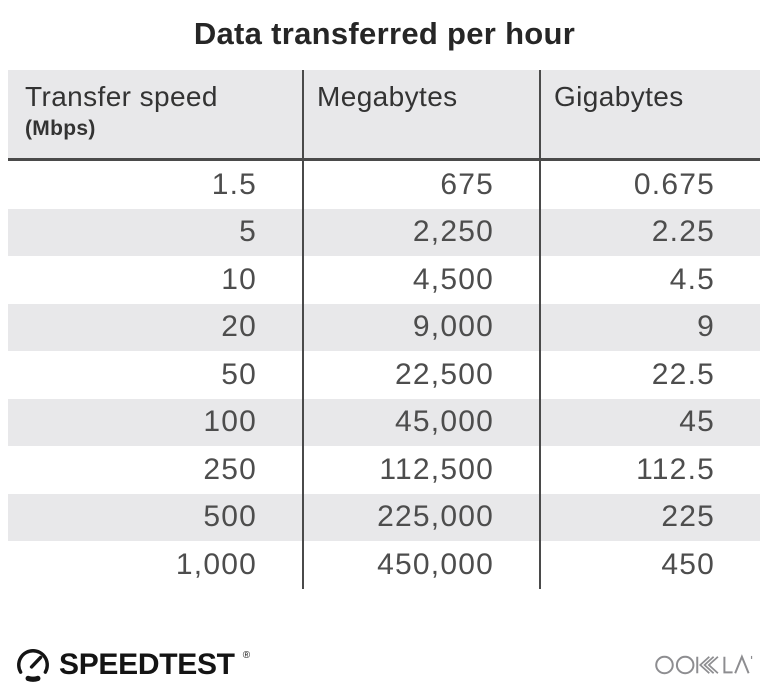 The height and width of the screenshot is (698, 769). Describe the element at coordinates (216, 564) in the screenshot. I see `cell-transfer-speed: 1,000` at that location.